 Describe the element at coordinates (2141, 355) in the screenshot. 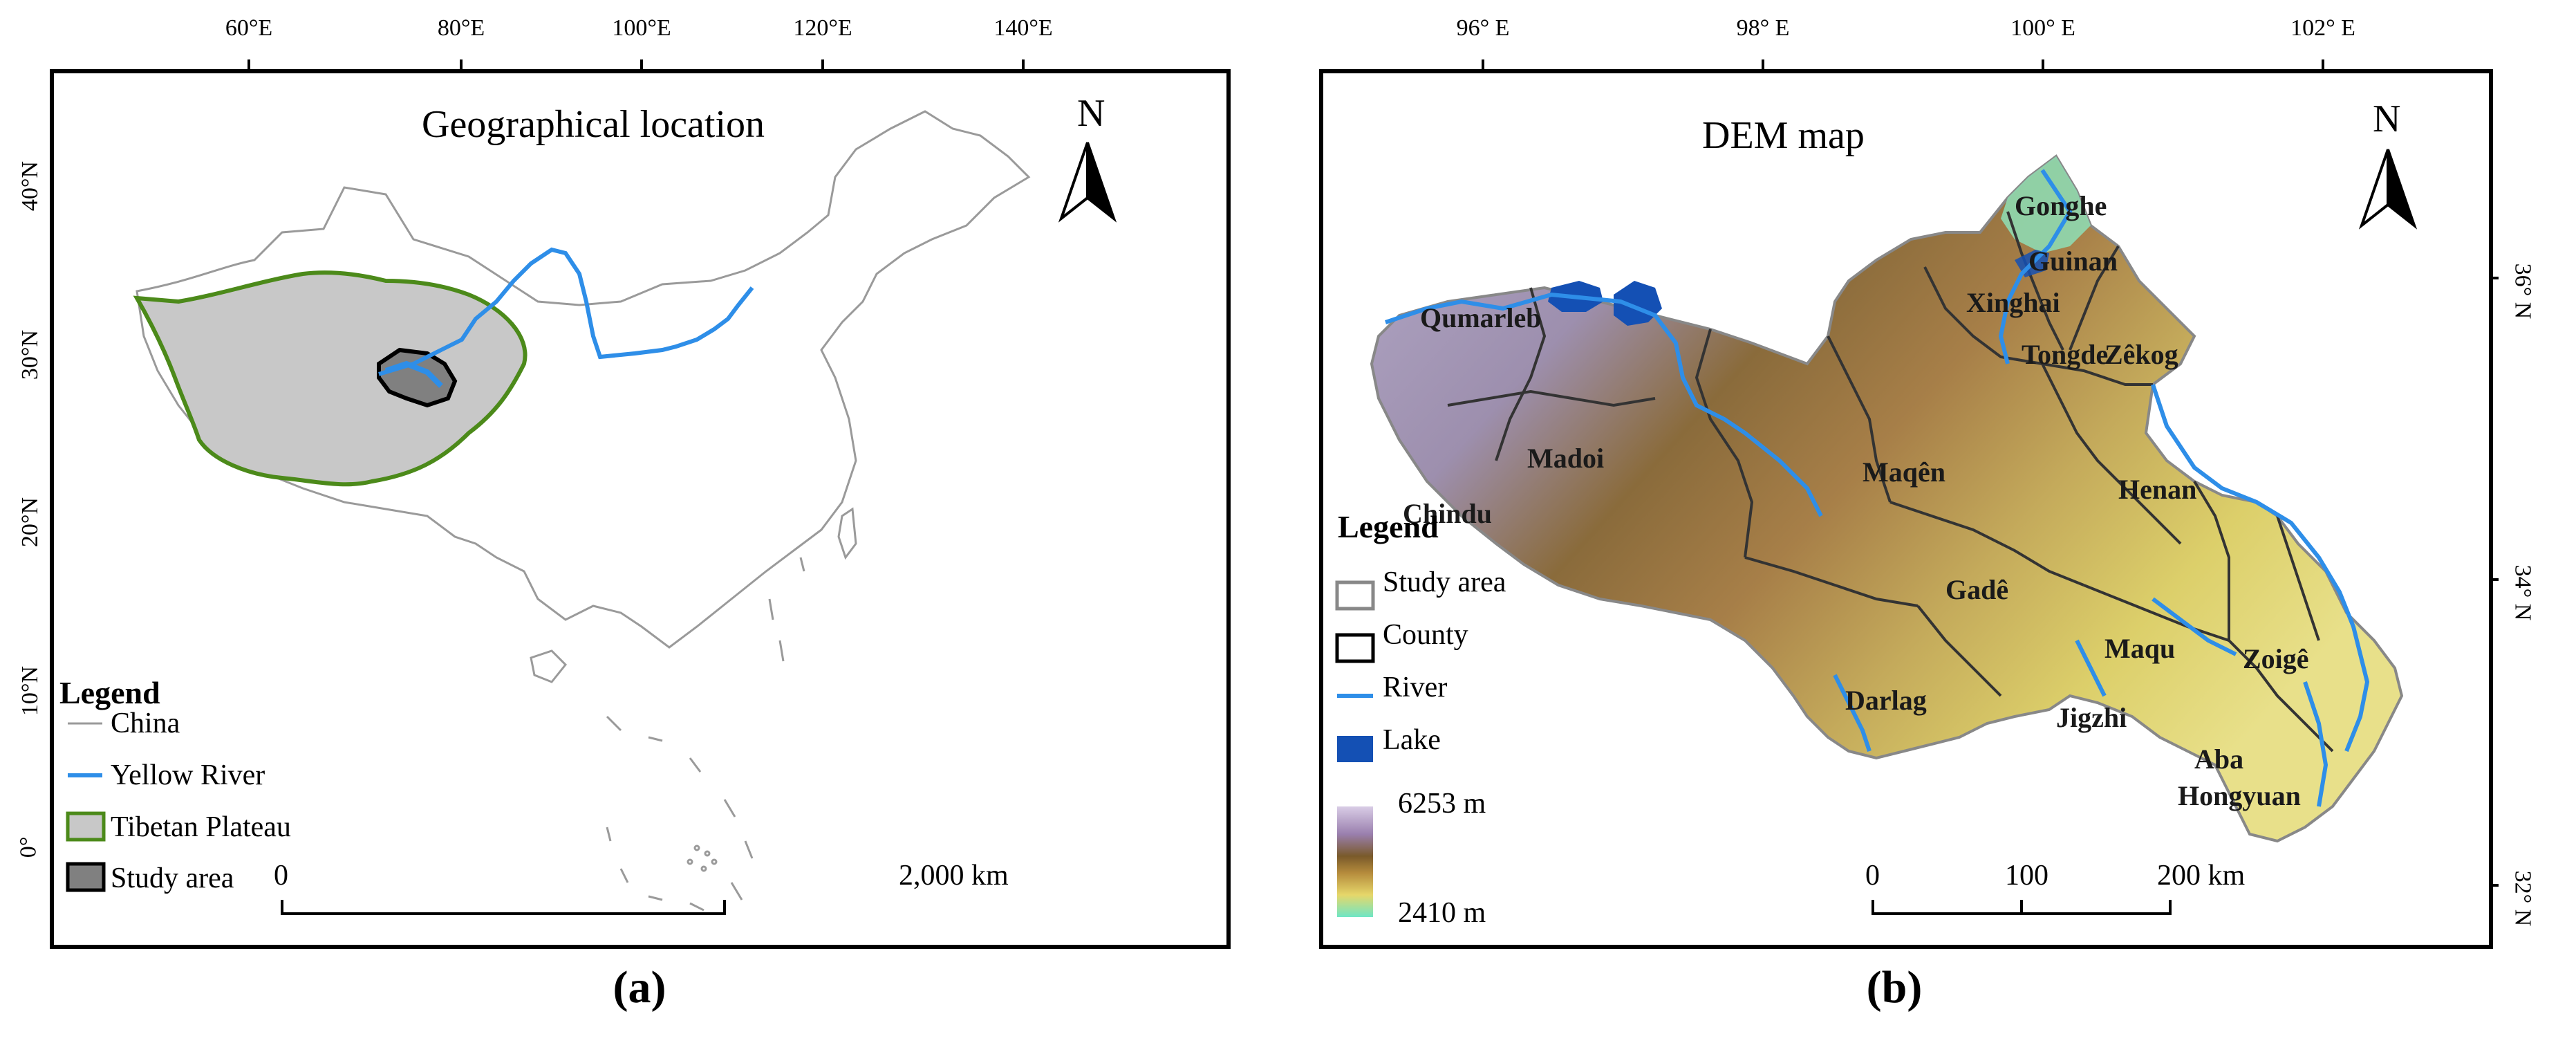

I see `county-label: Zêkog` at that location.